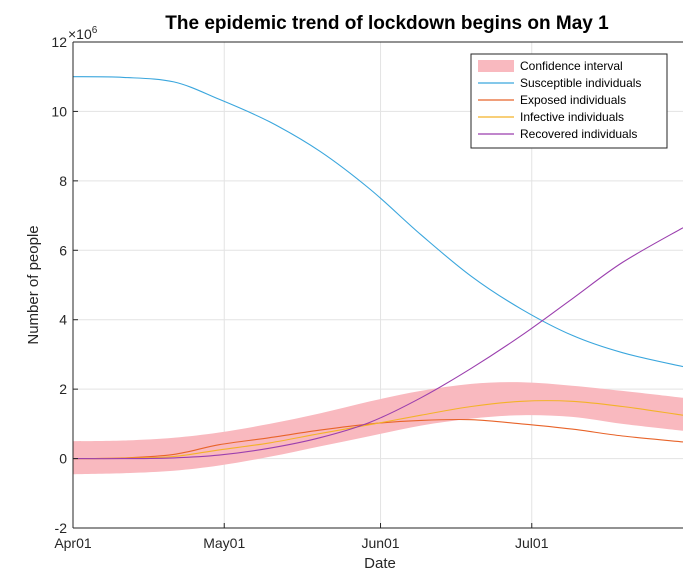 This screenshot has width=683, height=572. I want to click on x-axis-label: Date, so click(380, 563).